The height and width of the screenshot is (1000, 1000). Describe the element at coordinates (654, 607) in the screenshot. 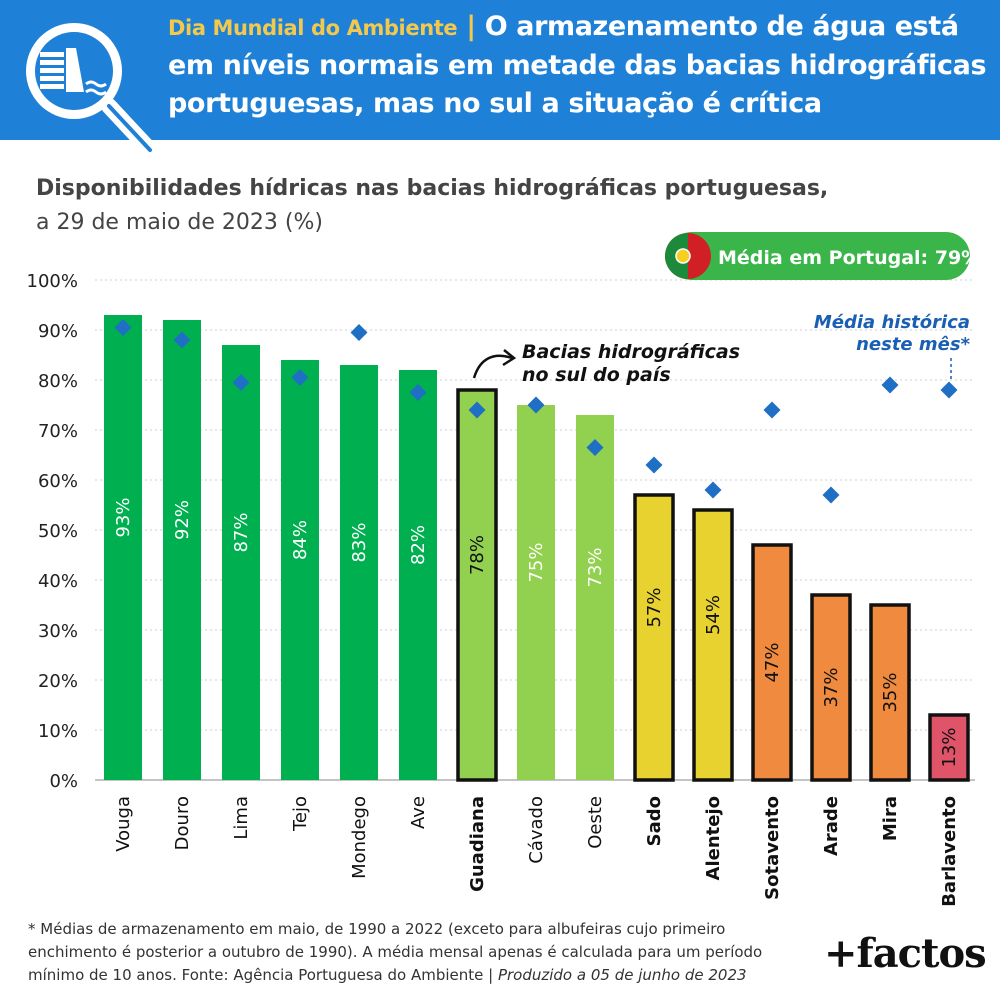

I see `bar-value-label: 57%` at that location.